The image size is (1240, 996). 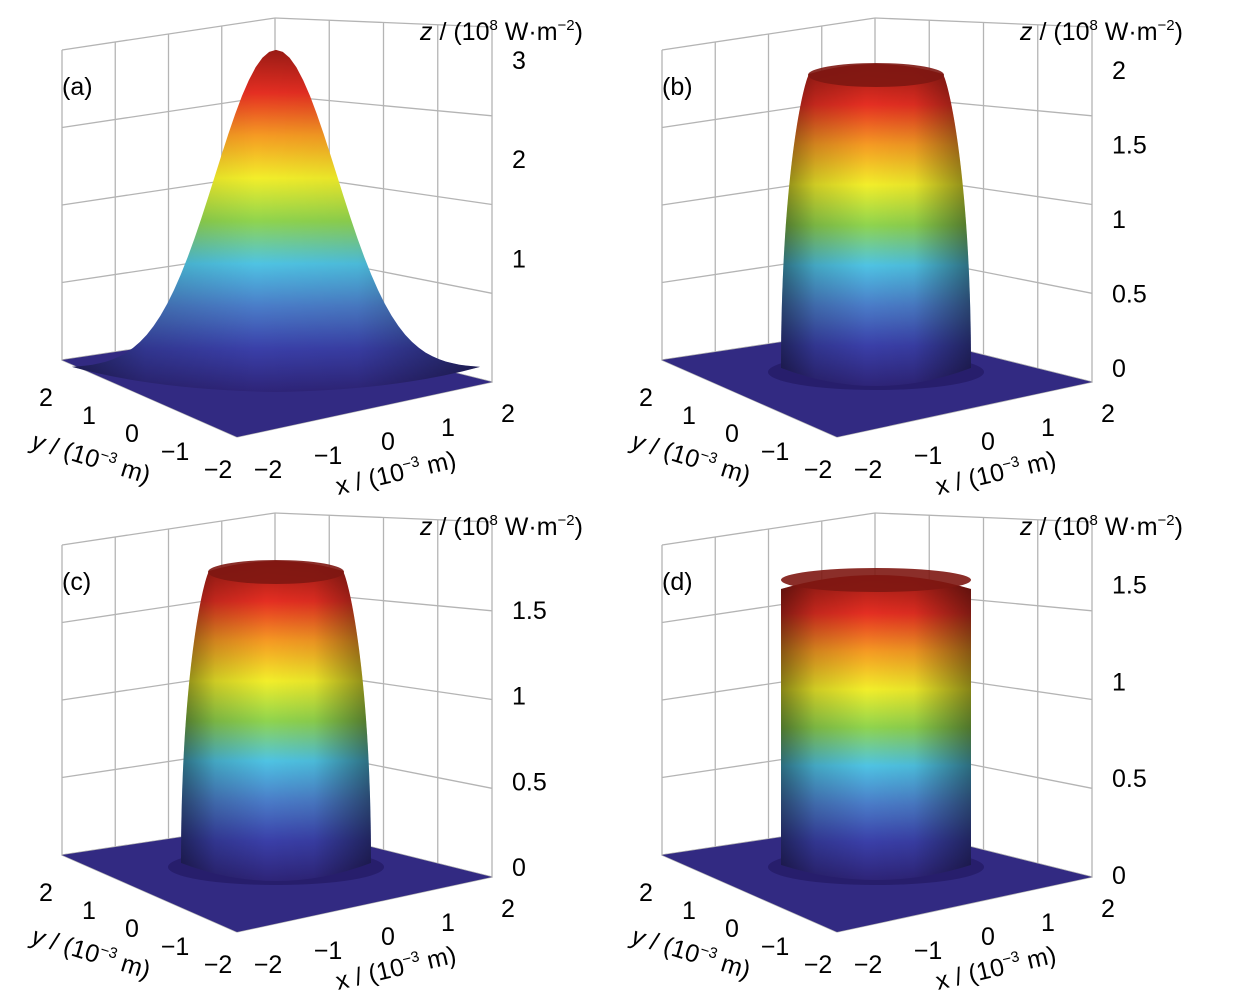 I want to click on panel-label: (b), so click(x=677, y=87).